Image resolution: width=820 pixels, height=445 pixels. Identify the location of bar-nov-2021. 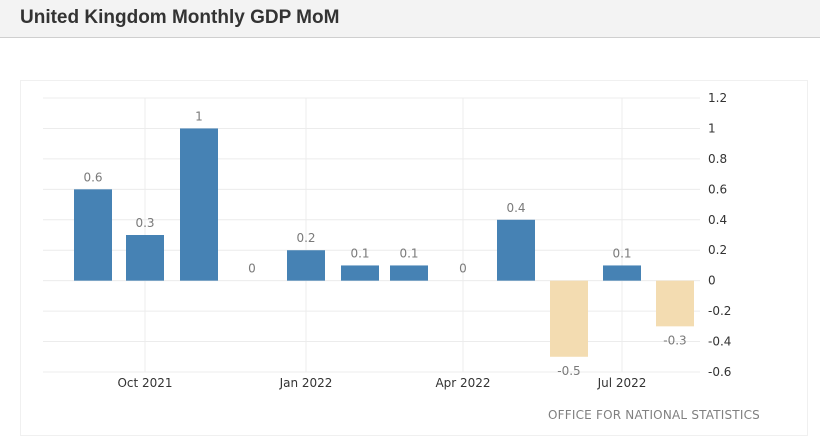
(199, 204).